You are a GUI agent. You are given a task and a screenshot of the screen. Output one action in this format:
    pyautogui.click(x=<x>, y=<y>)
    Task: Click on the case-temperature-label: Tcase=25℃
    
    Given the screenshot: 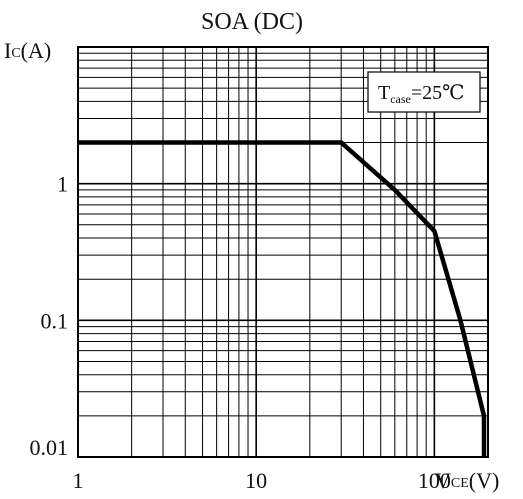 What is the action you would take?
    pyautogui.click(x=421, y=94)
    